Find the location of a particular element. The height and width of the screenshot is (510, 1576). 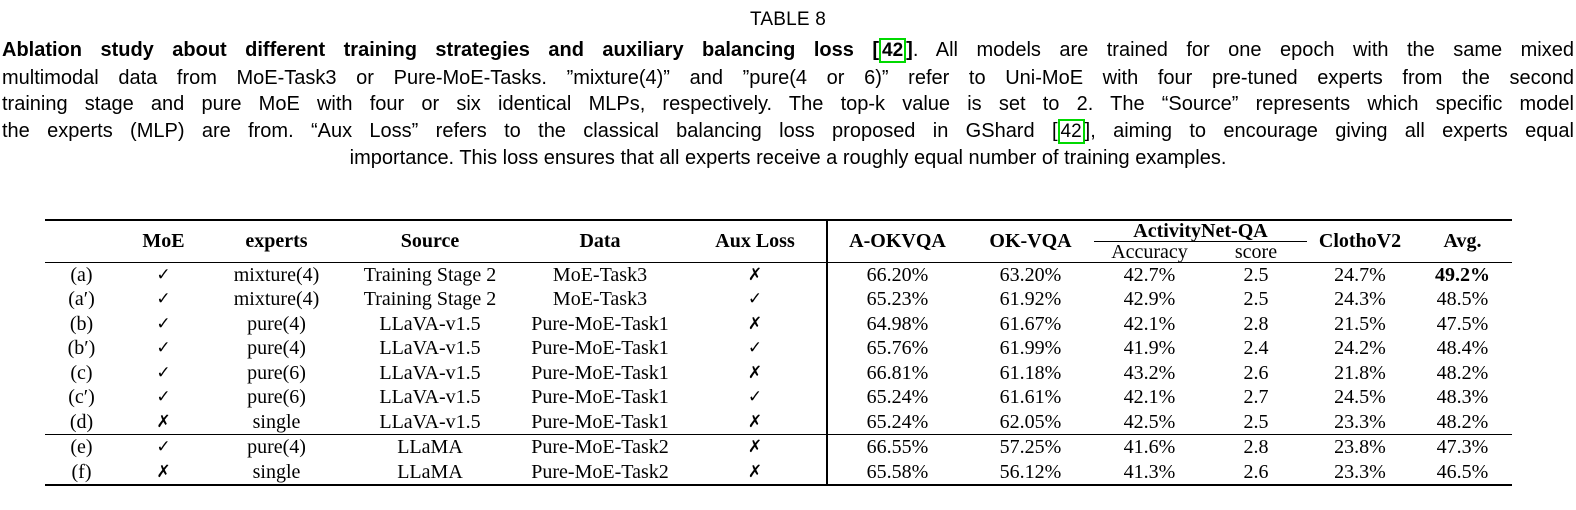

col-group-activitynet-qa: ActivityNet-QA is located at coordinates (1200, 230).